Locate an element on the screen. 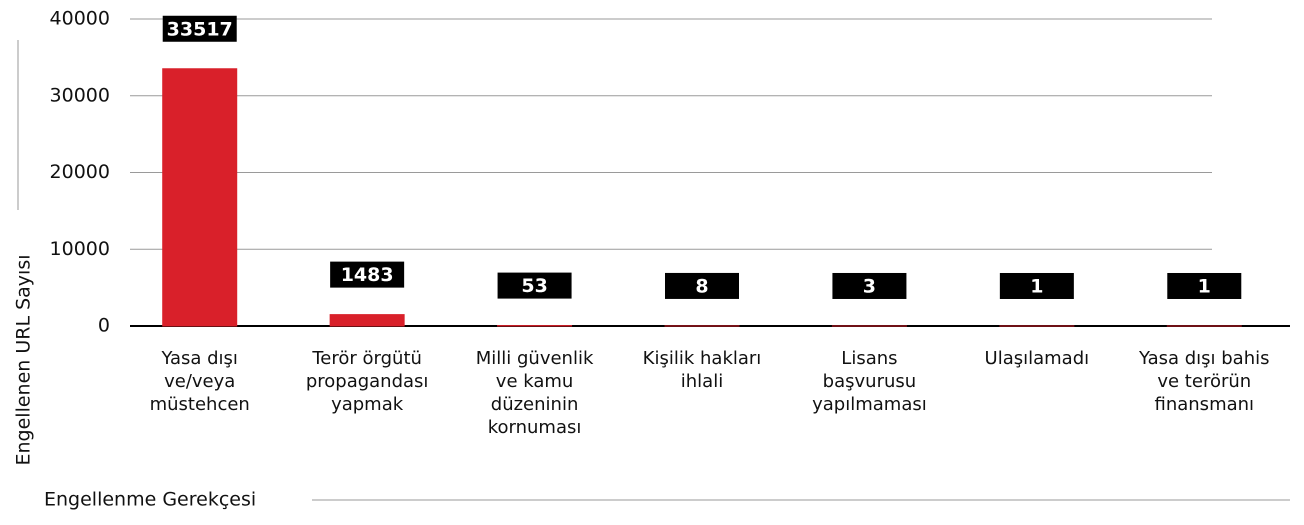 The width and height of the screenshot is (1304, 525). value-label: 53 is located at coordinates (534, 286).